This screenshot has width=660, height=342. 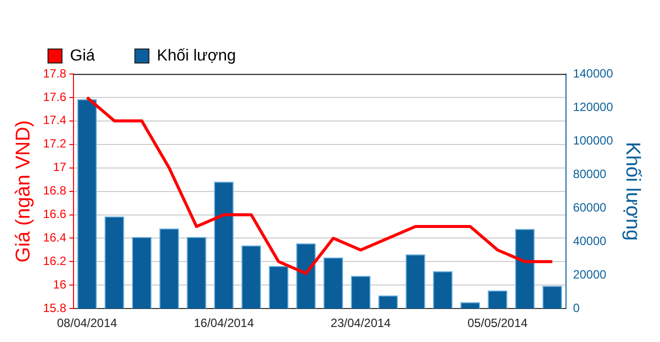 What do you see at coordinates (59, 167) in the screenshot?
I see `y-tick-label: 17` at bounding box center [59, 167].